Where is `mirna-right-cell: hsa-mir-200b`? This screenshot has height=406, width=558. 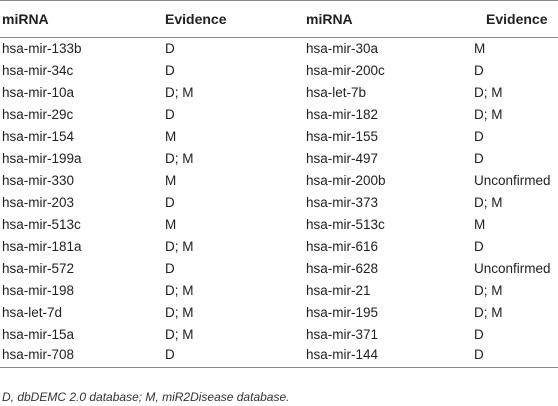 mirna-right-cell: hsa-mir-200b is located at coordinates (346, 180).